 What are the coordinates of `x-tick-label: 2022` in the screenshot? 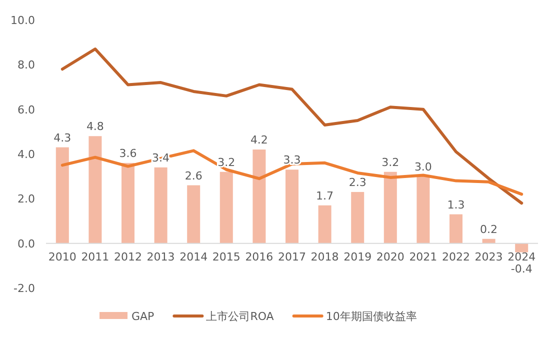 It's located at (456, 257).